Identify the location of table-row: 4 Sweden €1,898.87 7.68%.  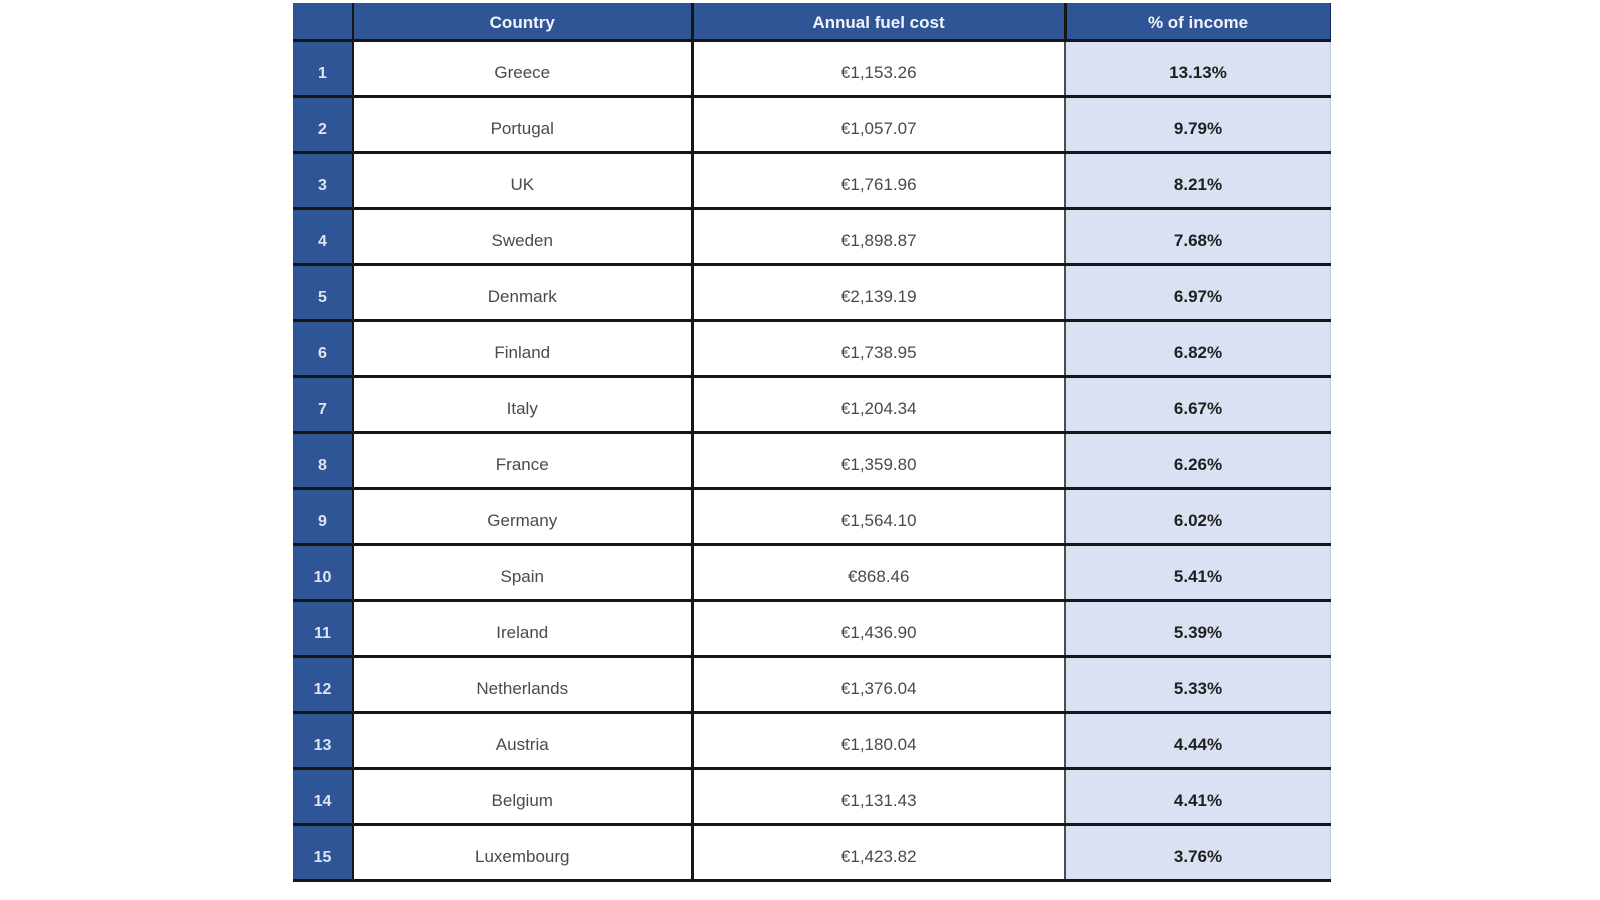
(812, 237).